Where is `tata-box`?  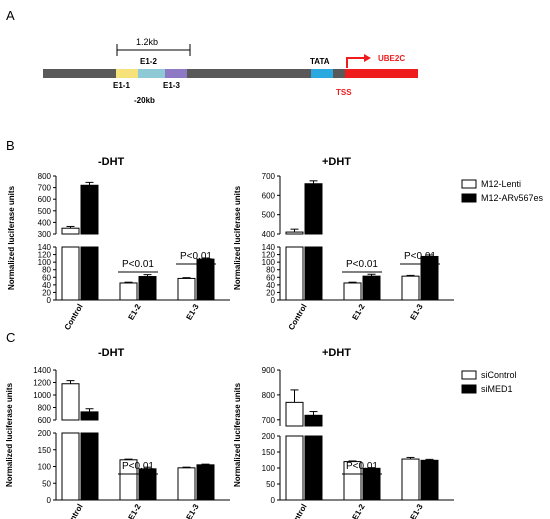
tata-box is located at coordinates (322, 73).